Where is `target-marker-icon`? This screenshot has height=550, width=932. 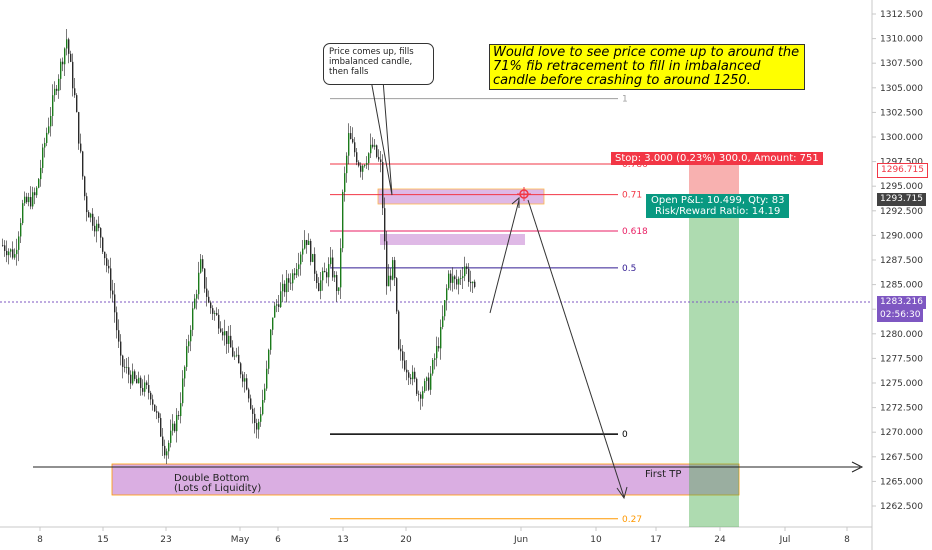
target-marker-icon is located at coordinates (524, 194).